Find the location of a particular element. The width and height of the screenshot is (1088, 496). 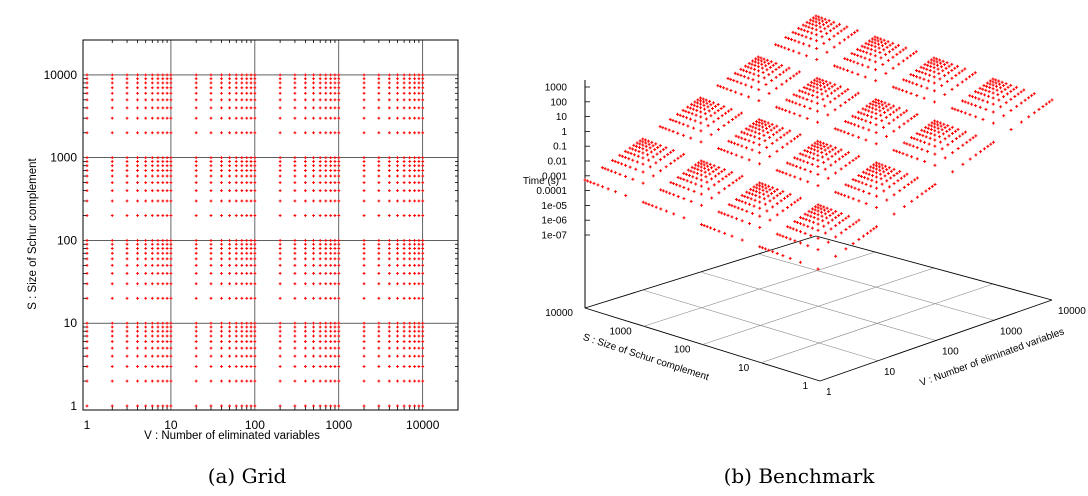

z-axis-label: Time (s) is located at coordinates (541, 181).